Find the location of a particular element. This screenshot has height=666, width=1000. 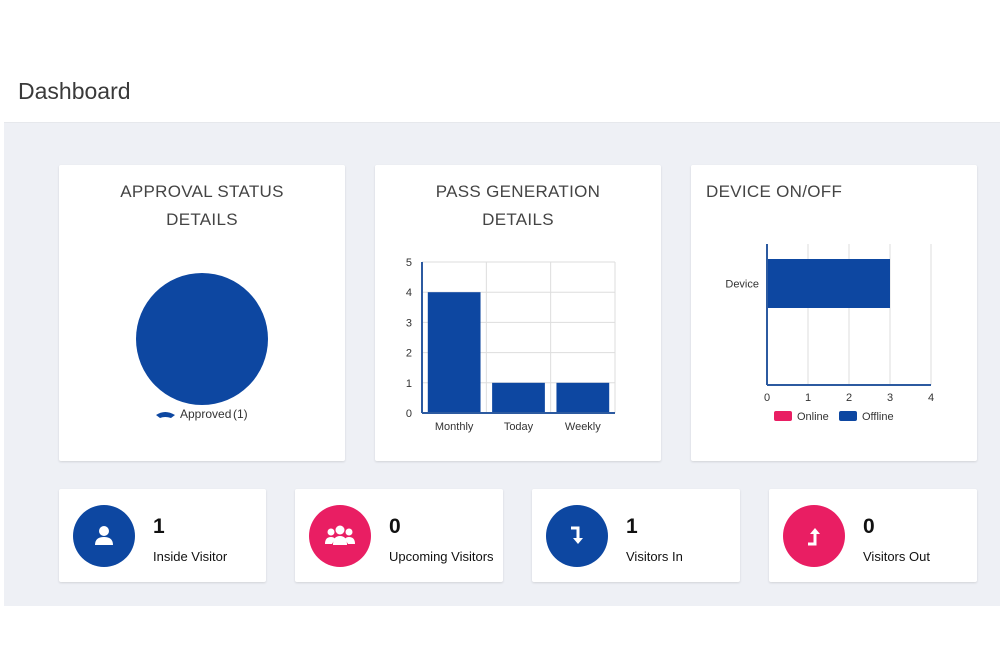

pie-legend: Approved (1) is located at coordinates (202, 414).